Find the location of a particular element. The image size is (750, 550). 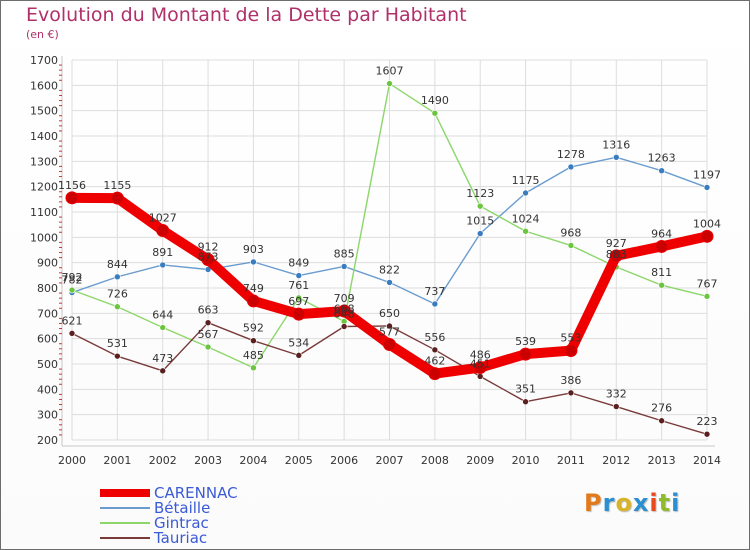

y-tick-label: 300 is located at coordinates (47, 415).